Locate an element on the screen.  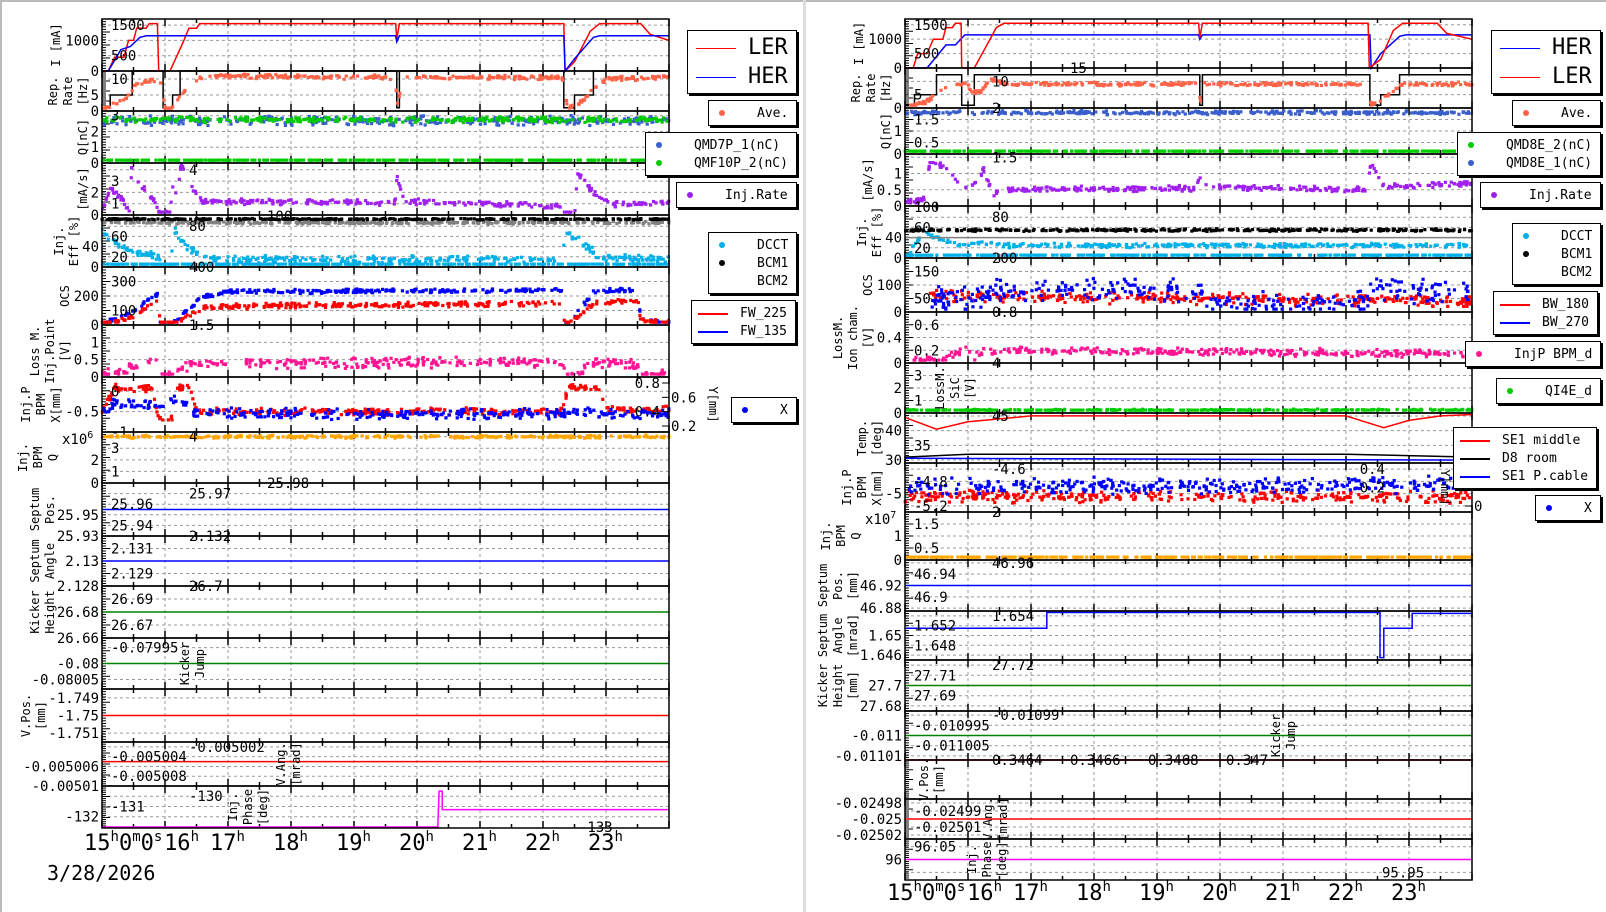
figure-divider is located at coordinates (804, 456).